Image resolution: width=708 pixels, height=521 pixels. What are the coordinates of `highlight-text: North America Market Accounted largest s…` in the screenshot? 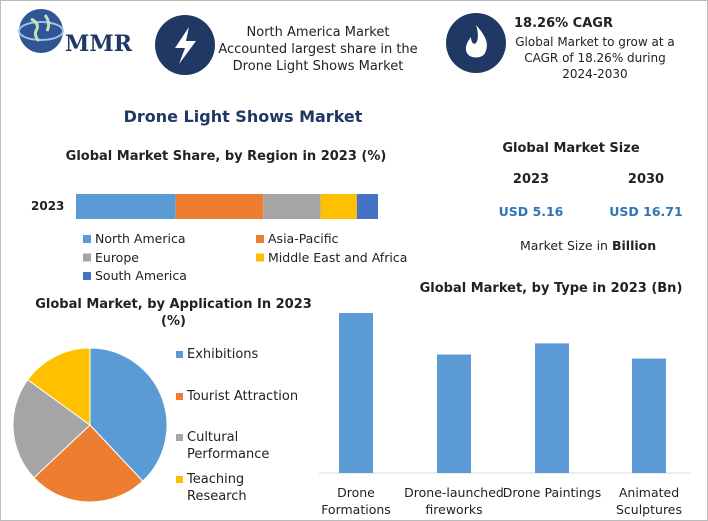 It's located at (318, 49).